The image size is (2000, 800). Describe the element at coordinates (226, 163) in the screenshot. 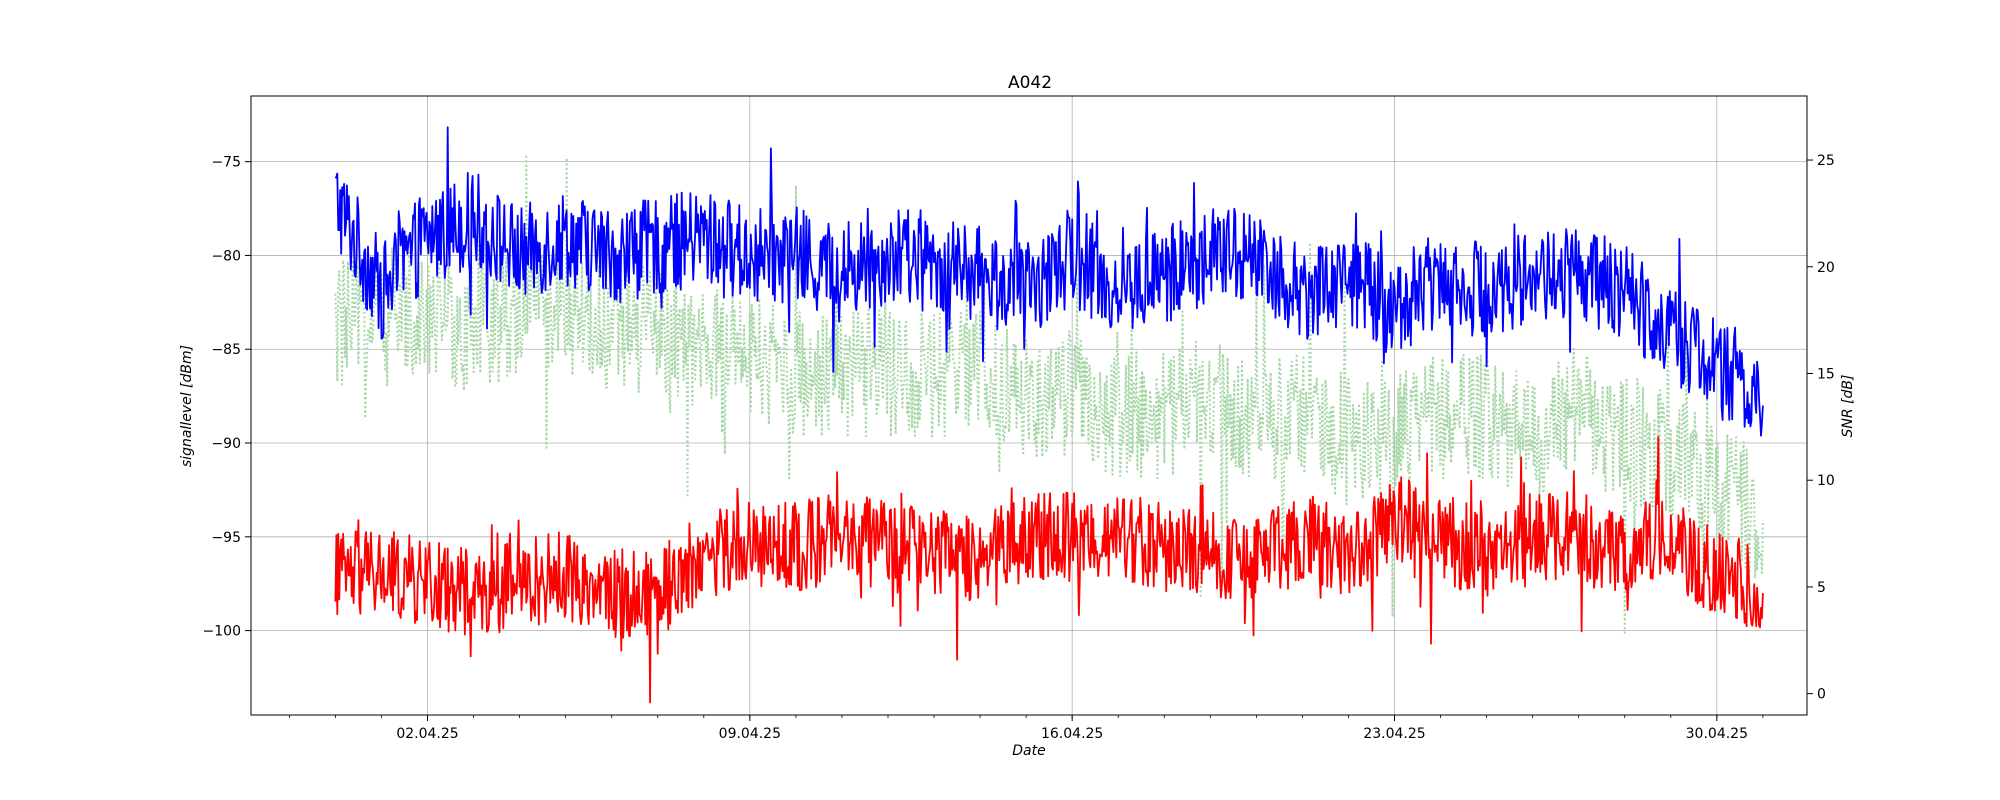

I see `y-left-tick-label: −75` at that location.